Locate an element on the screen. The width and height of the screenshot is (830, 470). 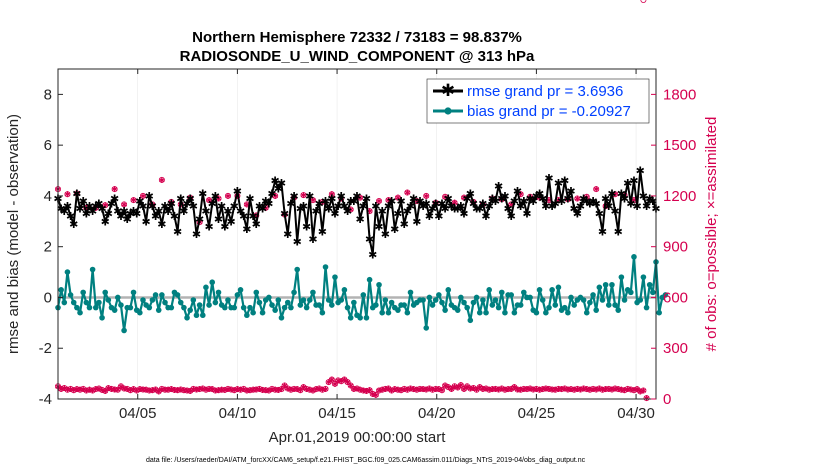
rmse-series-line is located at coordinates (357, 212).